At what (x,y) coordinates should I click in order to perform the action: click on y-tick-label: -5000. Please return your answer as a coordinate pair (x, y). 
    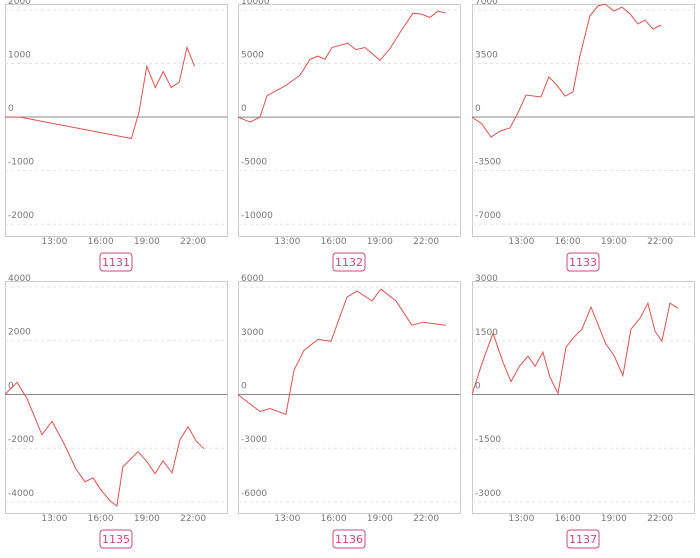
    Looking at the image, I should click on (254, 163).